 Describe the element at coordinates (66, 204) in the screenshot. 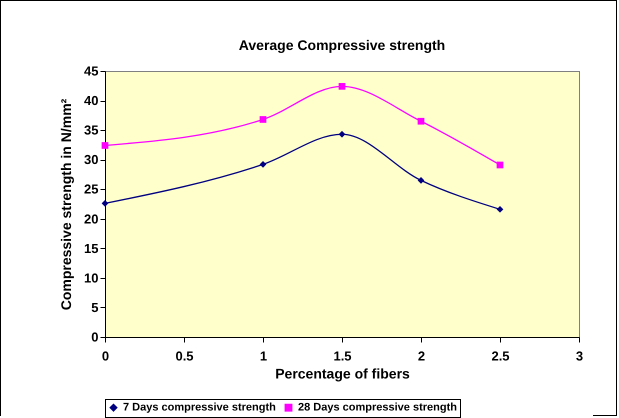

I see `y-axis-title: Compressive strength in N/mm²` at that location.